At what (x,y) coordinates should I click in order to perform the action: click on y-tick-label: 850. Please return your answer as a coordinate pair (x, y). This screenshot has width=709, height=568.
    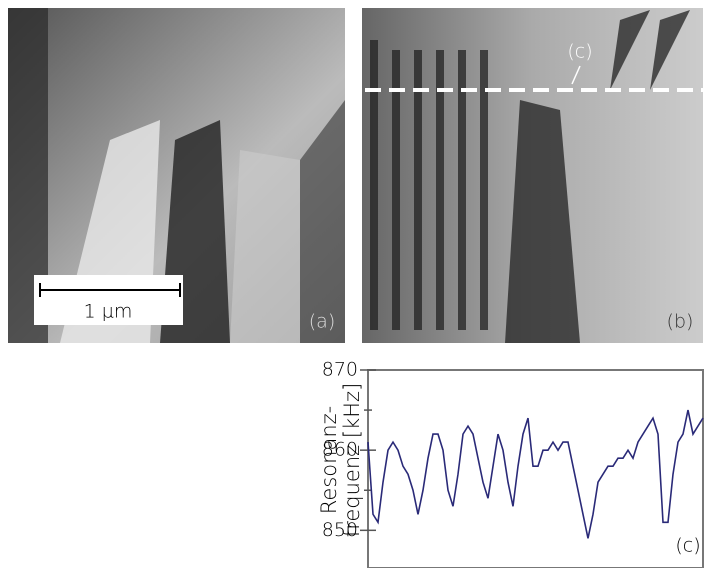
    Looking at the image, I should click on (340, 530).